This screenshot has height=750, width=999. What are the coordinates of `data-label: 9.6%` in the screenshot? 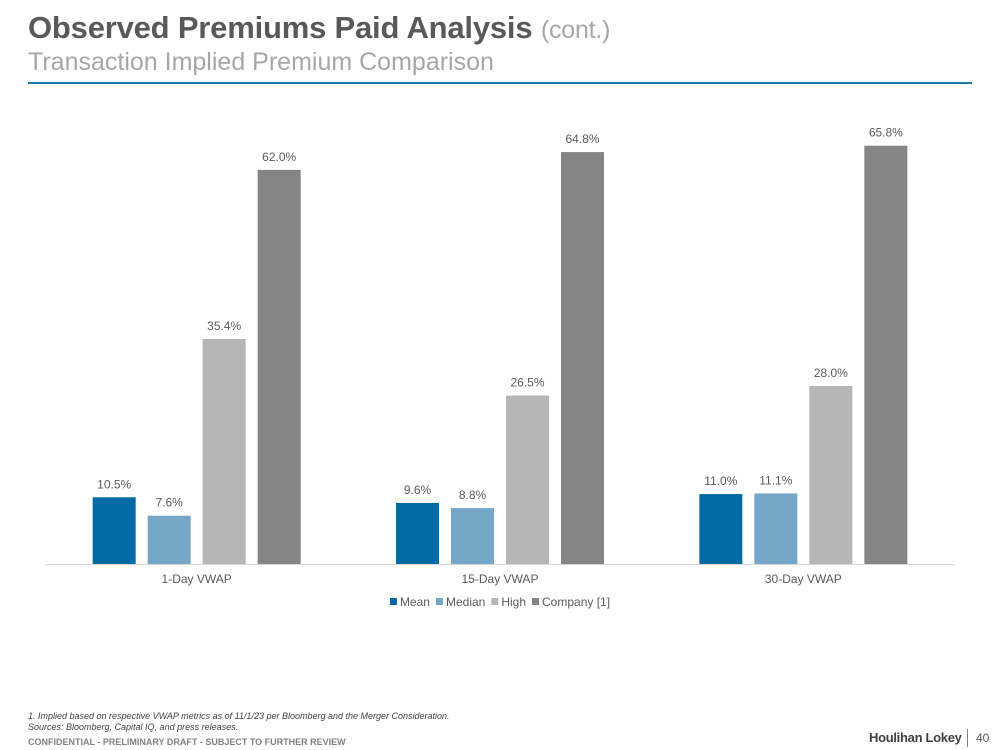 It's located at (418, 490).